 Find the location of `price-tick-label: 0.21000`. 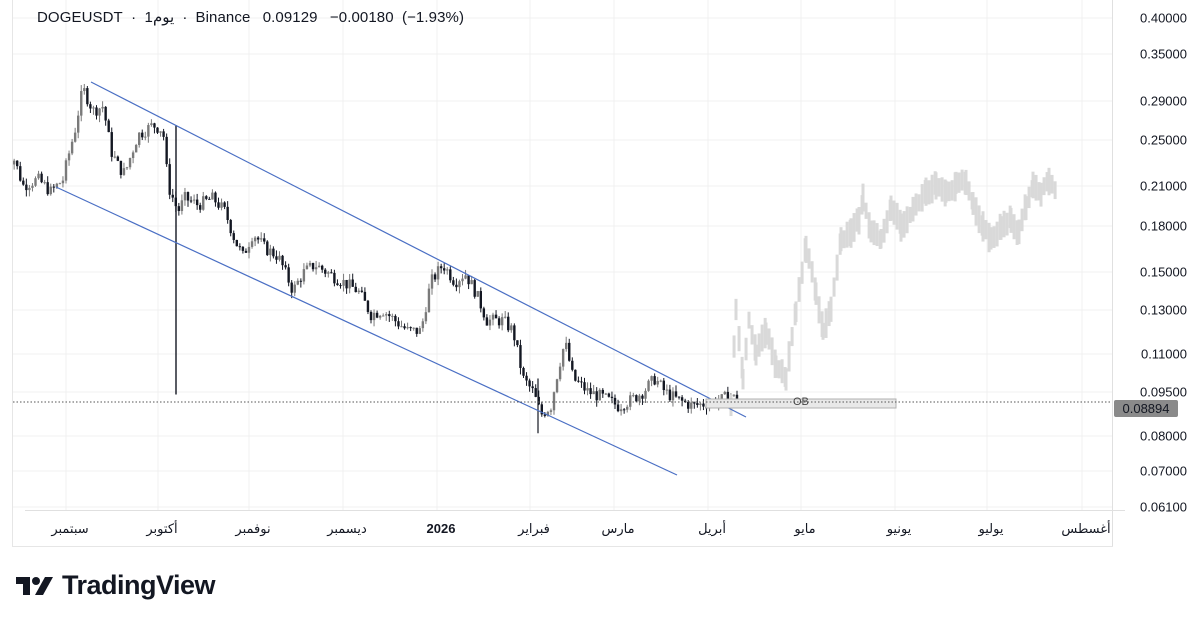

price-tick-label: 0.21000 is located at coordinates (1163, 186).